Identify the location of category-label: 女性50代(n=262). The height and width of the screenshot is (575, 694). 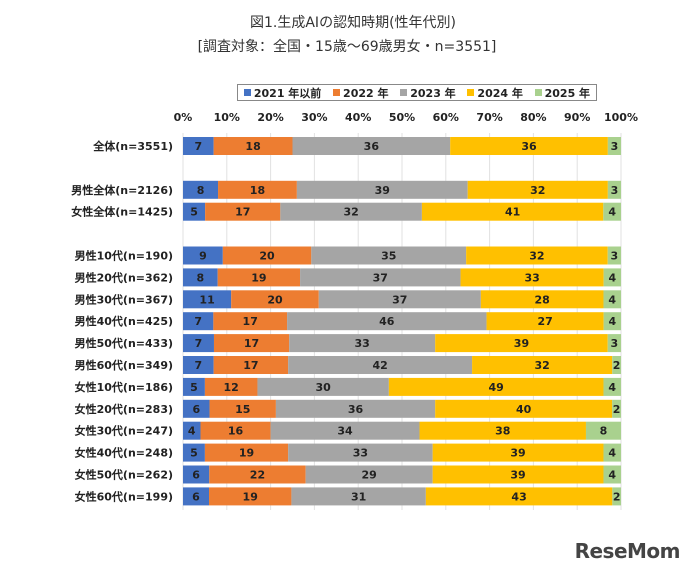
(124, 475).